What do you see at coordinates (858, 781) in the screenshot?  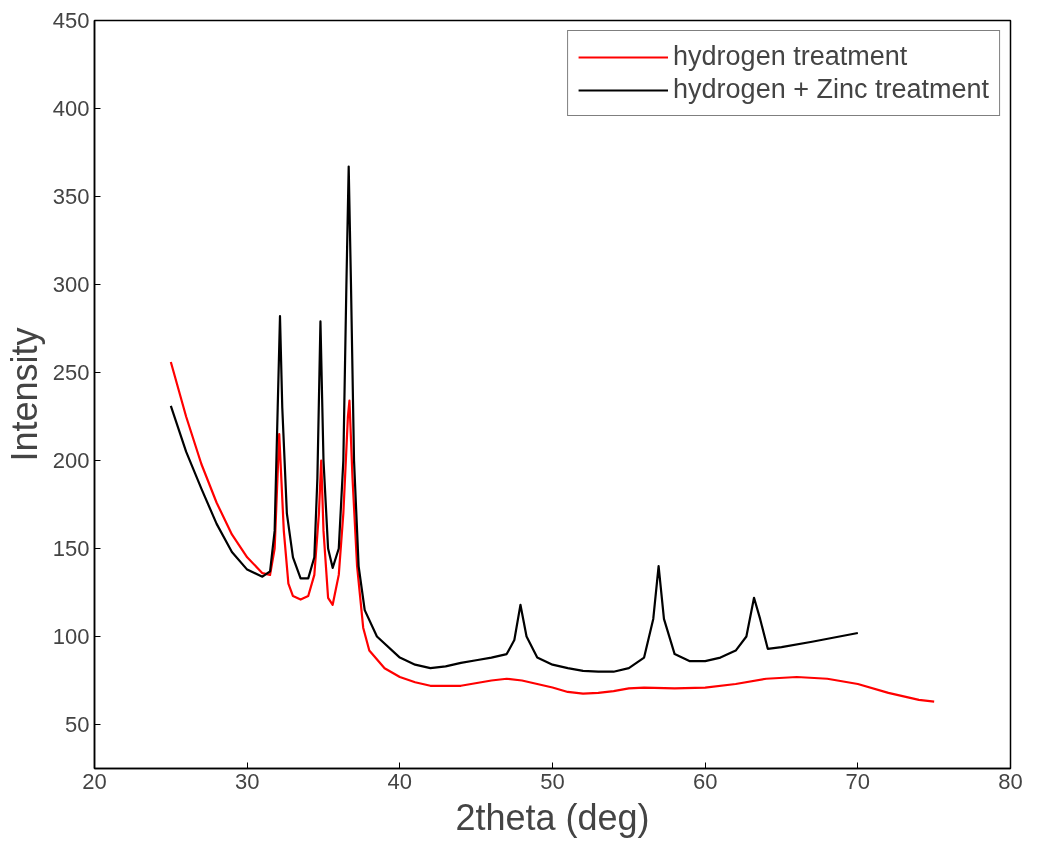 I see `x-tick-label: 70` at bounding box center [858, 781].